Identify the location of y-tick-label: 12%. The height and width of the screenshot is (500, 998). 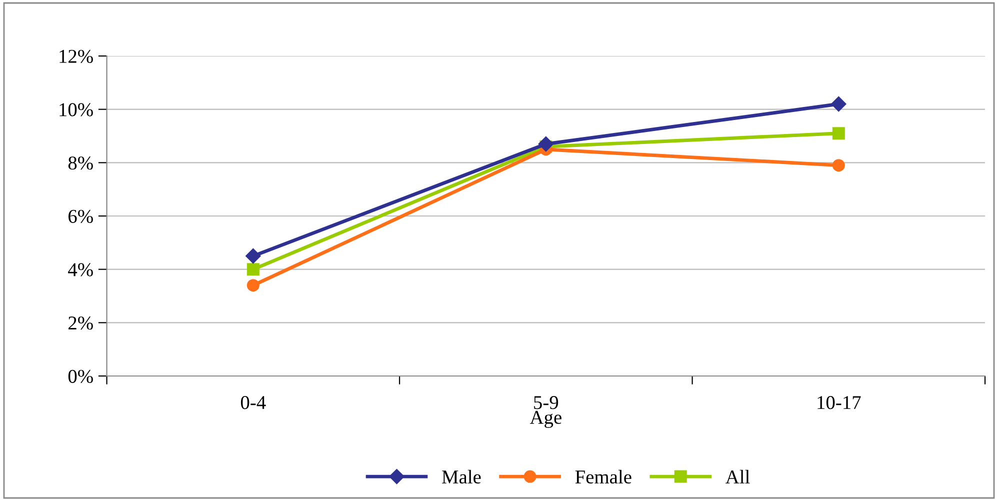
(76, 56).